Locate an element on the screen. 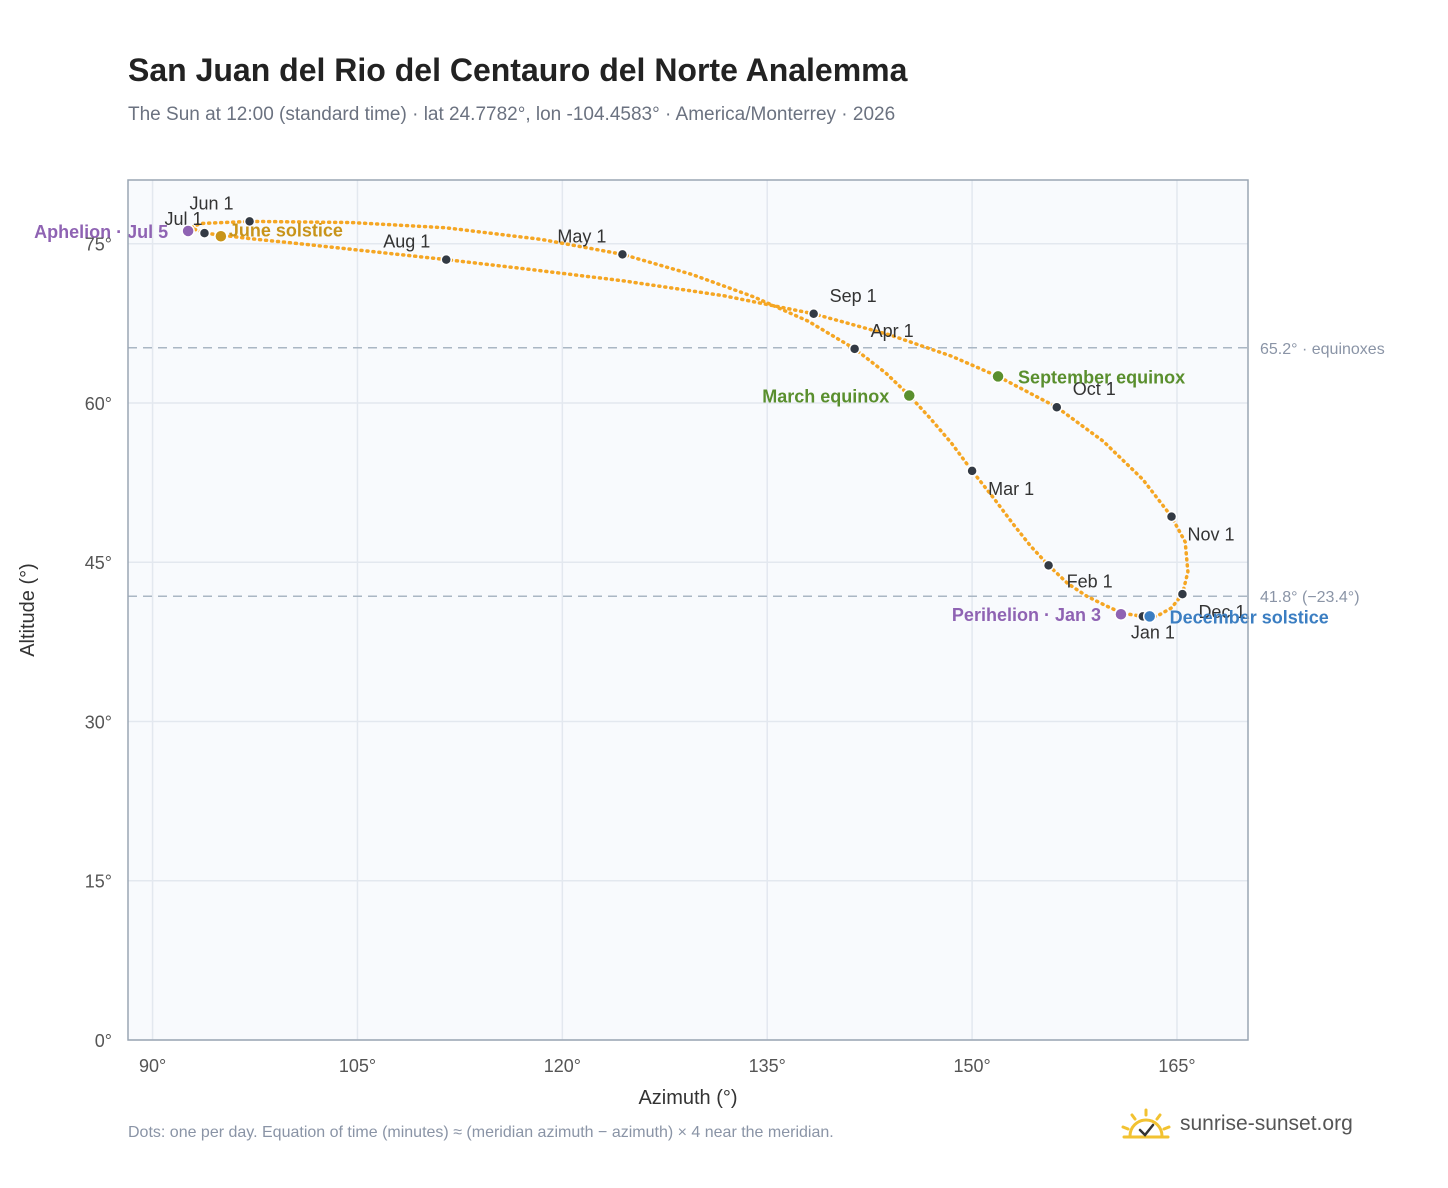  month-marker-label: Feb 1 is located at coordinates (1090, 581).